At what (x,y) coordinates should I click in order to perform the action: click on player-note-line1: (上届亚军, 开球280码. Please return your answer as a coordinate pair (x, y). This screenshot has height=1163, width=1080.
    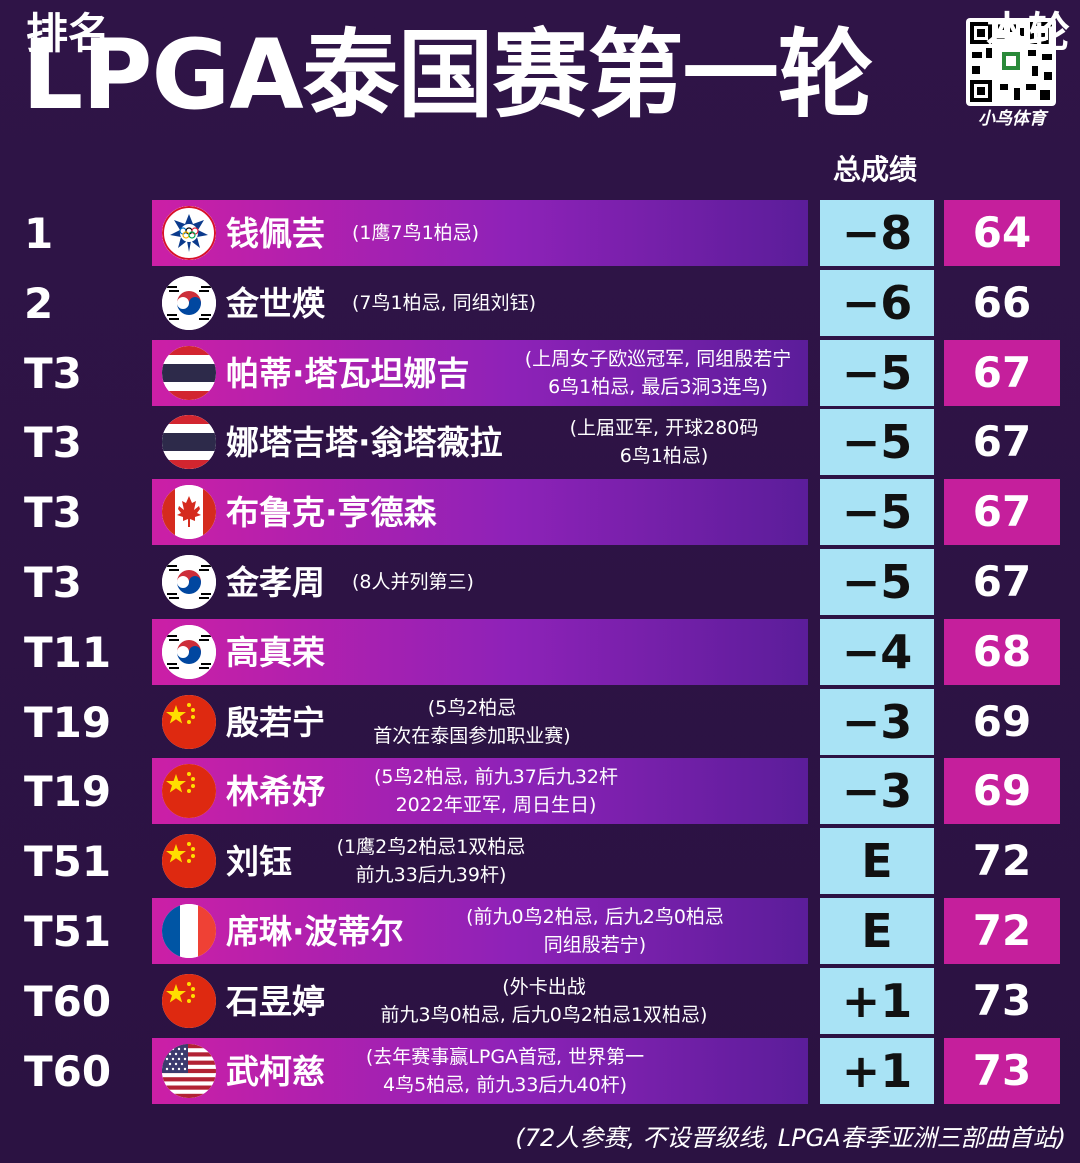
    Looking at the image, I should click on (664, 428).